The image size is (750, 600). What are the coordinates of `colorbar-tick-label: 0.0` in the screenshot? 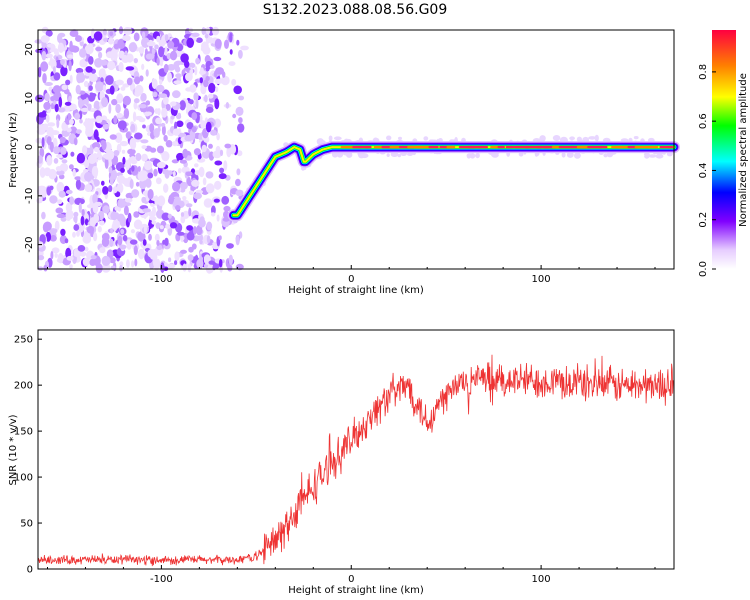 It's located at (703, 269).